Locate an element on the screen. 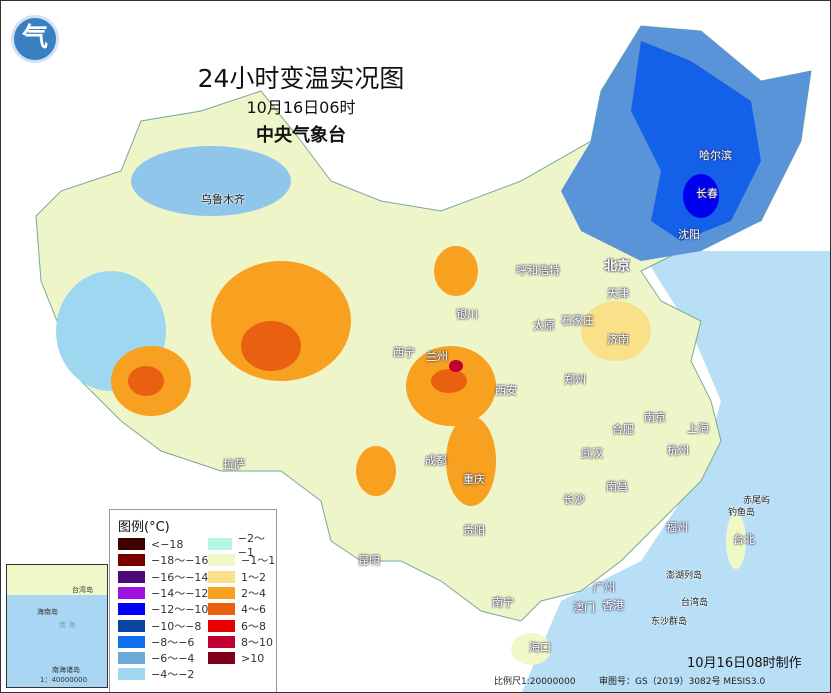 This screenshot has height=693, width=831. city-label: 香港 is located at coordinates (613, 605).